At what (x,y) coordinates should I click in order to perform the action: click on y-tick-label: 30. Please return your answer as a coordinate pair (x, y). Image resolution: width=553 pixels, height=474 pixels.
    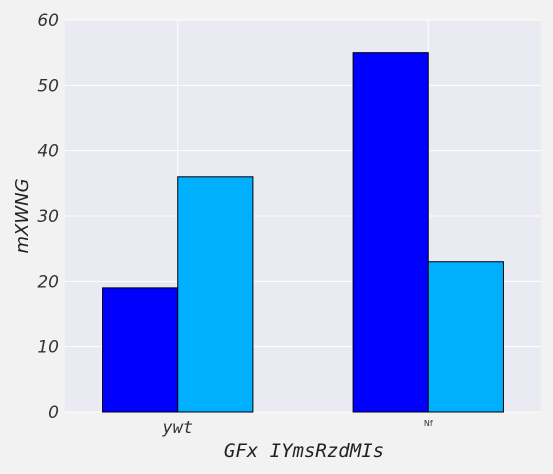
    Looking at the image, I should click on (48, 217).